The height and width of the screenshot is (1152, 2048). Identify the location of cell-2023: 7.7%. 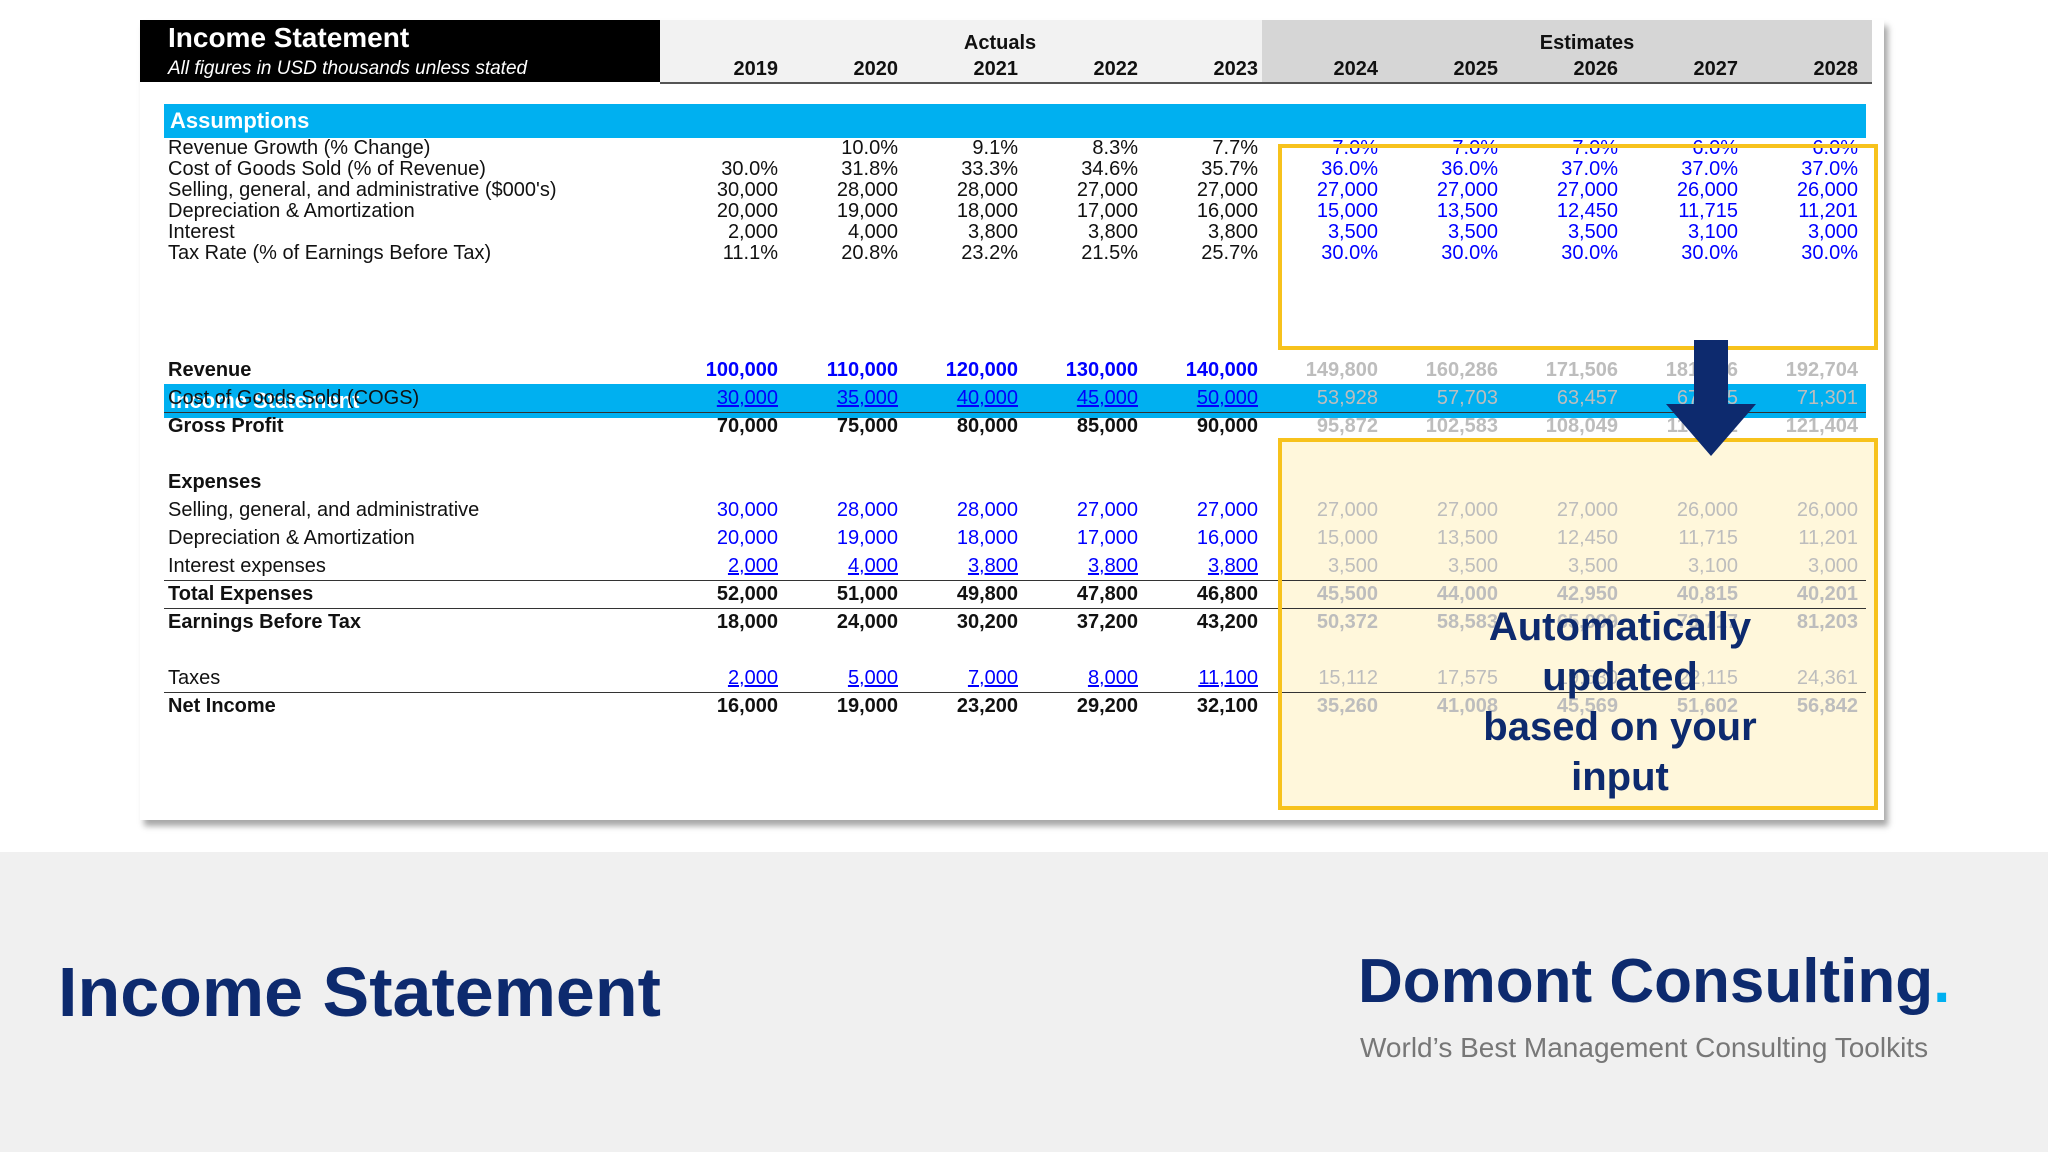
(1235, 148).